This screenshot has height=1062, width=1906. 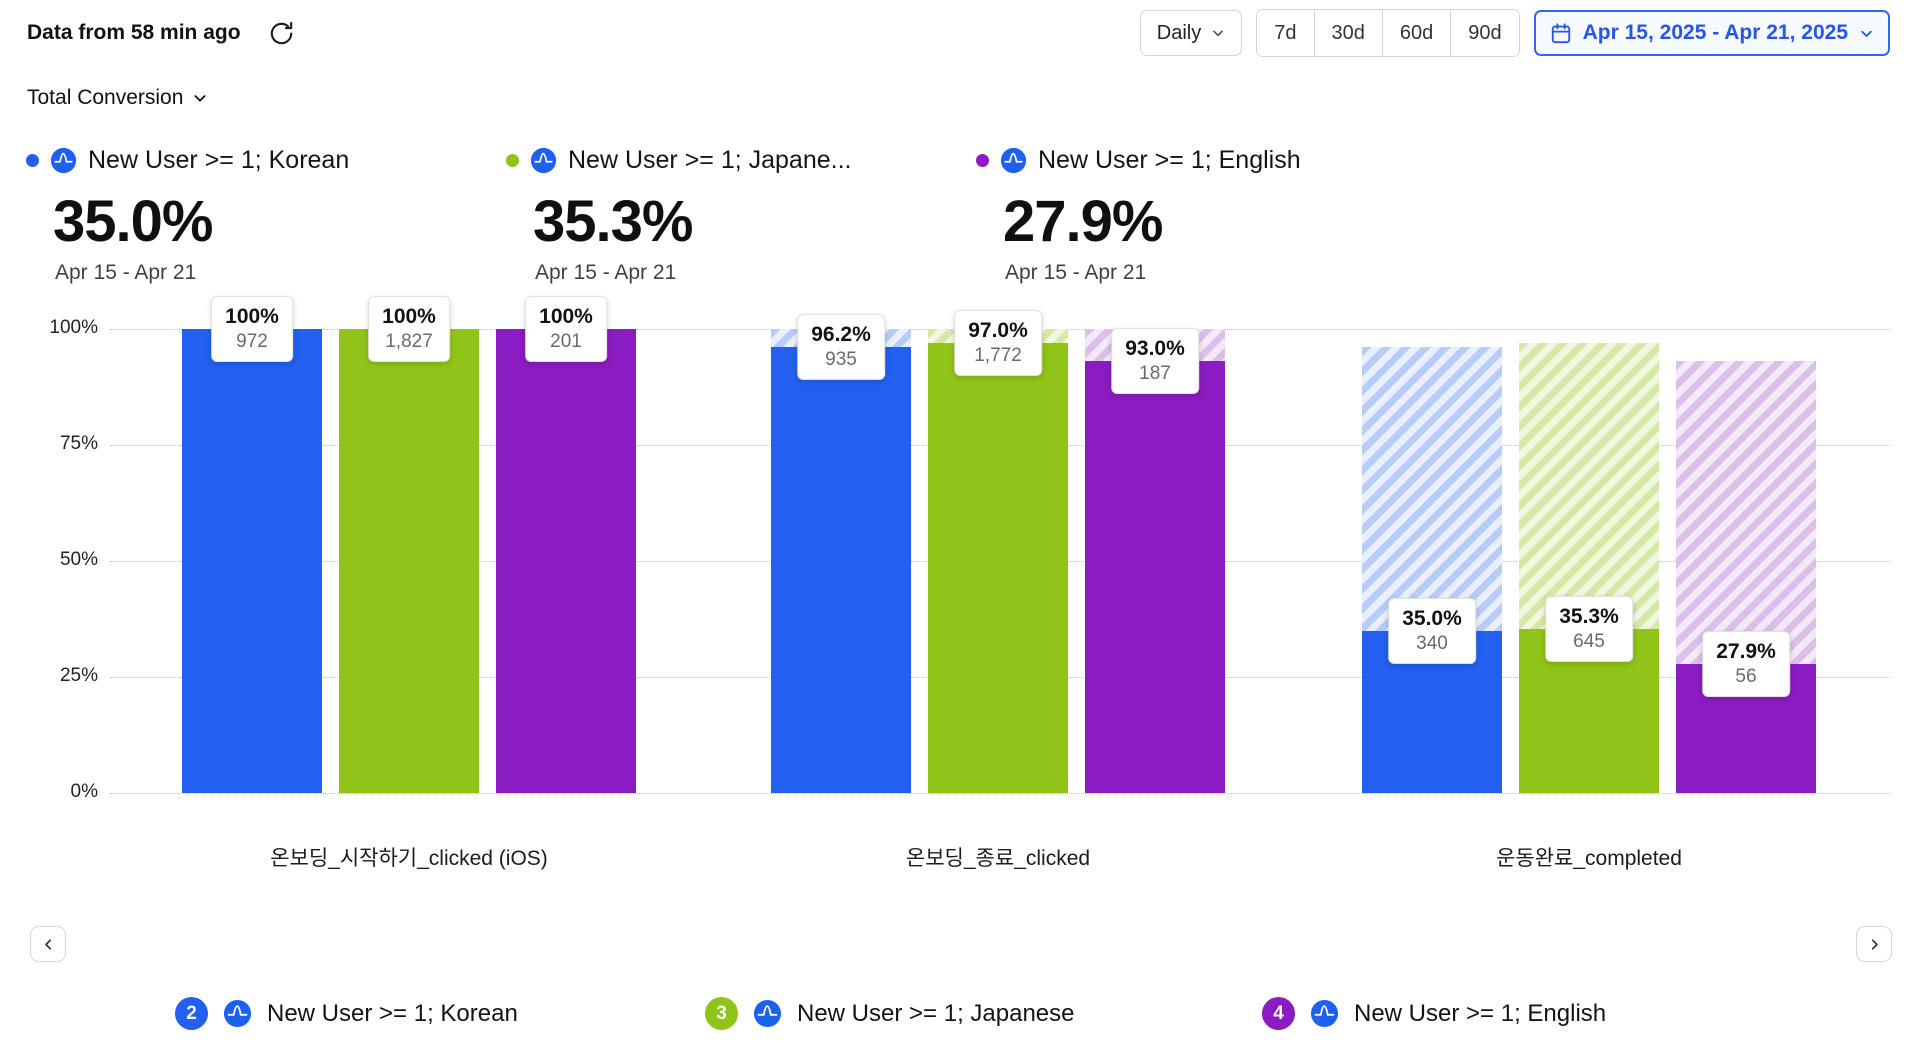 What do you see at coordinates (409, 858) in the screenshot?
I see `x-axis-category-label: 온보딩_시작하기_clicked (iOS)` at bounding box center [409, 858].